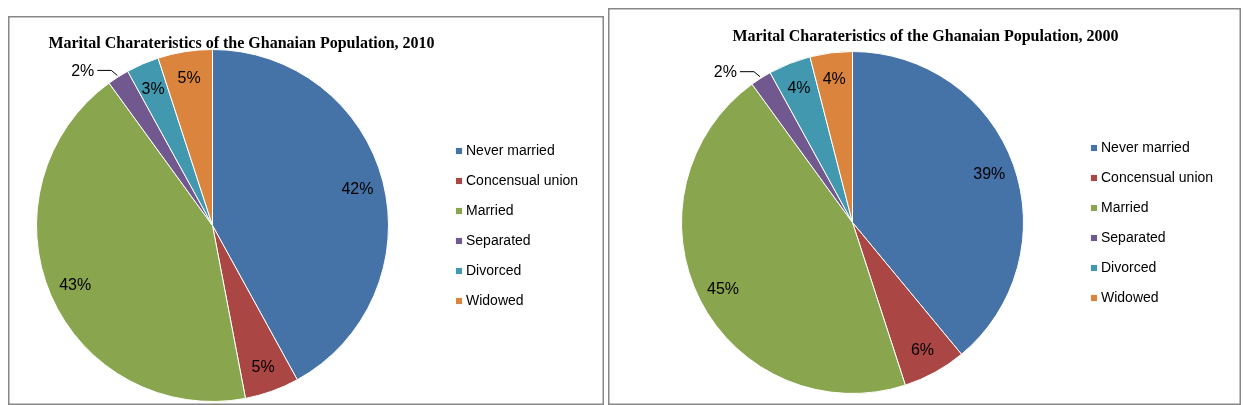 The width and height of the screenshot is (1244, 405). Describe the element at coordinates (925, 36) in the screenshot. I see `chart-title: Marital Charateristics of the Ghanaian Population, 2000` at that location.